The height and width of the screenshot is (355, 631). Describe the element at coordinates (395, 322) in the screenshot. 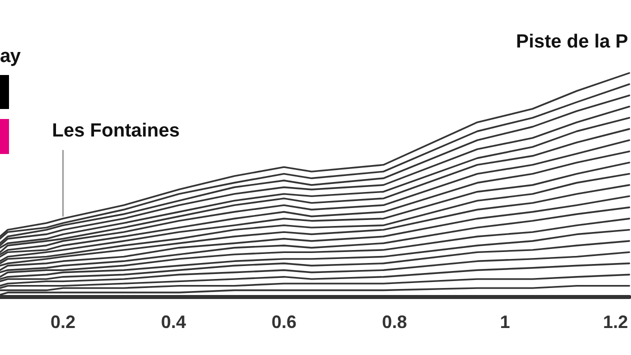

I see `x-tick-label: 0.8` at that location.